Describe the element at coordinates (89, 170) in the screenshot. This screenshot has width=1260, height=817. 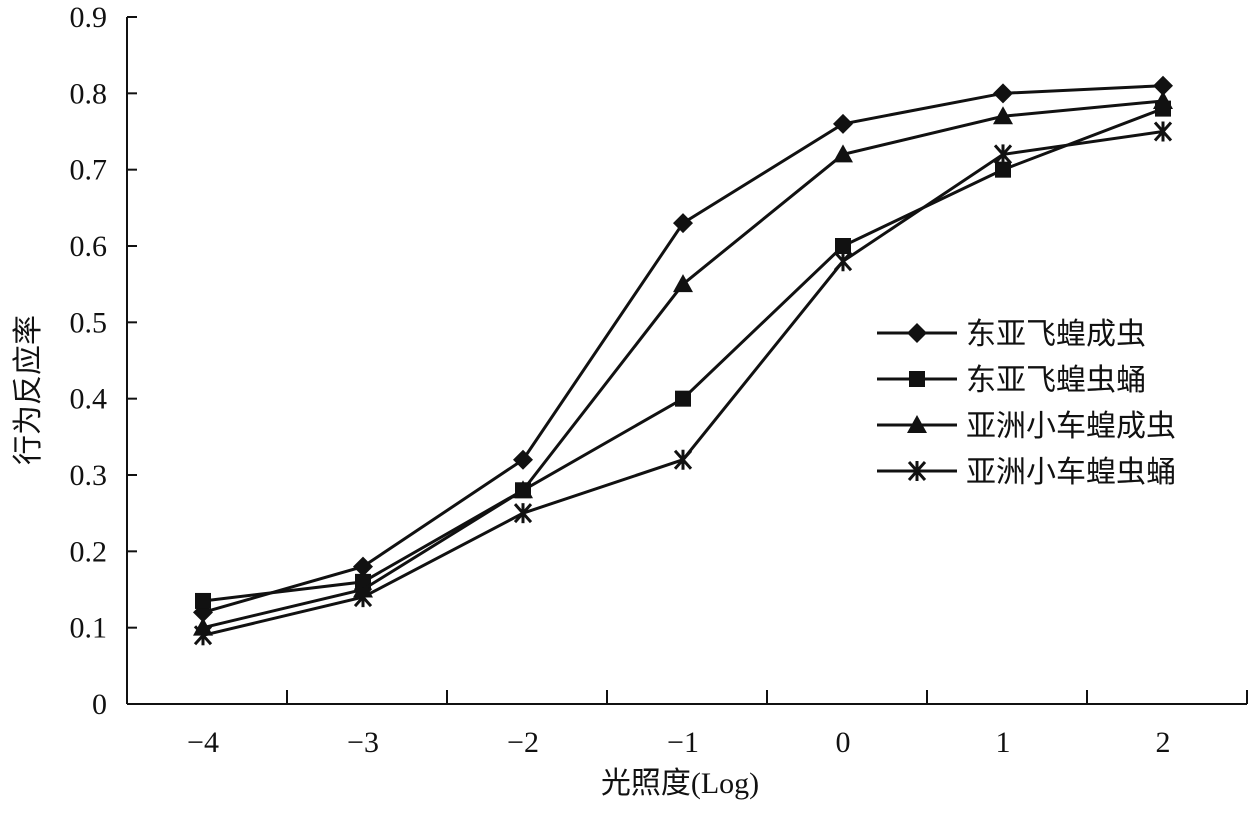
I see `y-tick-label: 0.7` at that location.